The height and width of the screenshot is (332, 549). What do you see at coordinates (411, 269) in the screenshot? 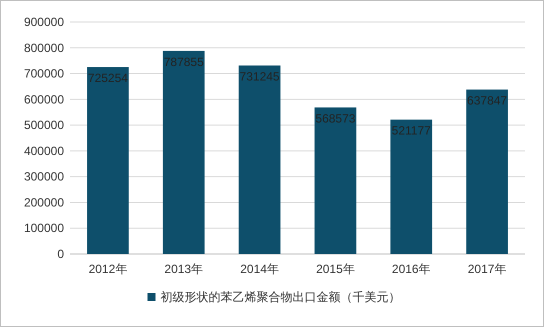
I see `x-tick-label: 2016年` at bounding box center [411, 269].